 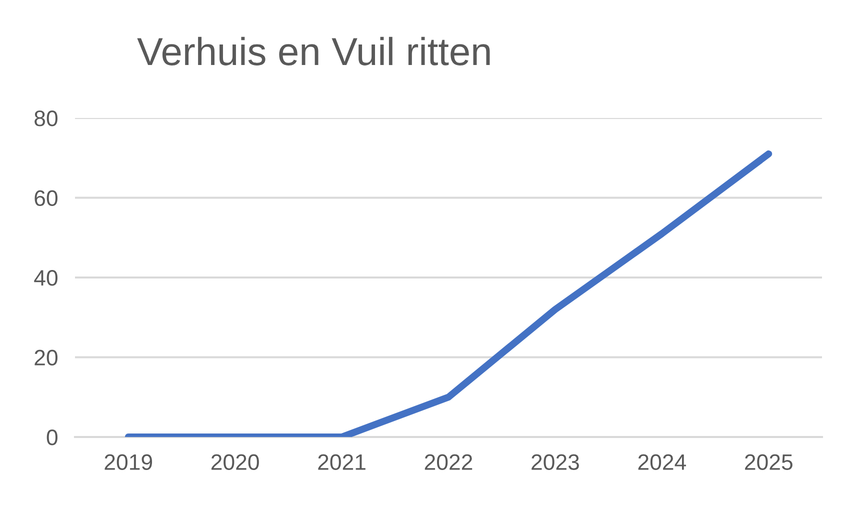 What do you see at coordinates (555, 462) in the screenshot?
I see `x-tick-label: 2023` at bounding box center [555, 462].